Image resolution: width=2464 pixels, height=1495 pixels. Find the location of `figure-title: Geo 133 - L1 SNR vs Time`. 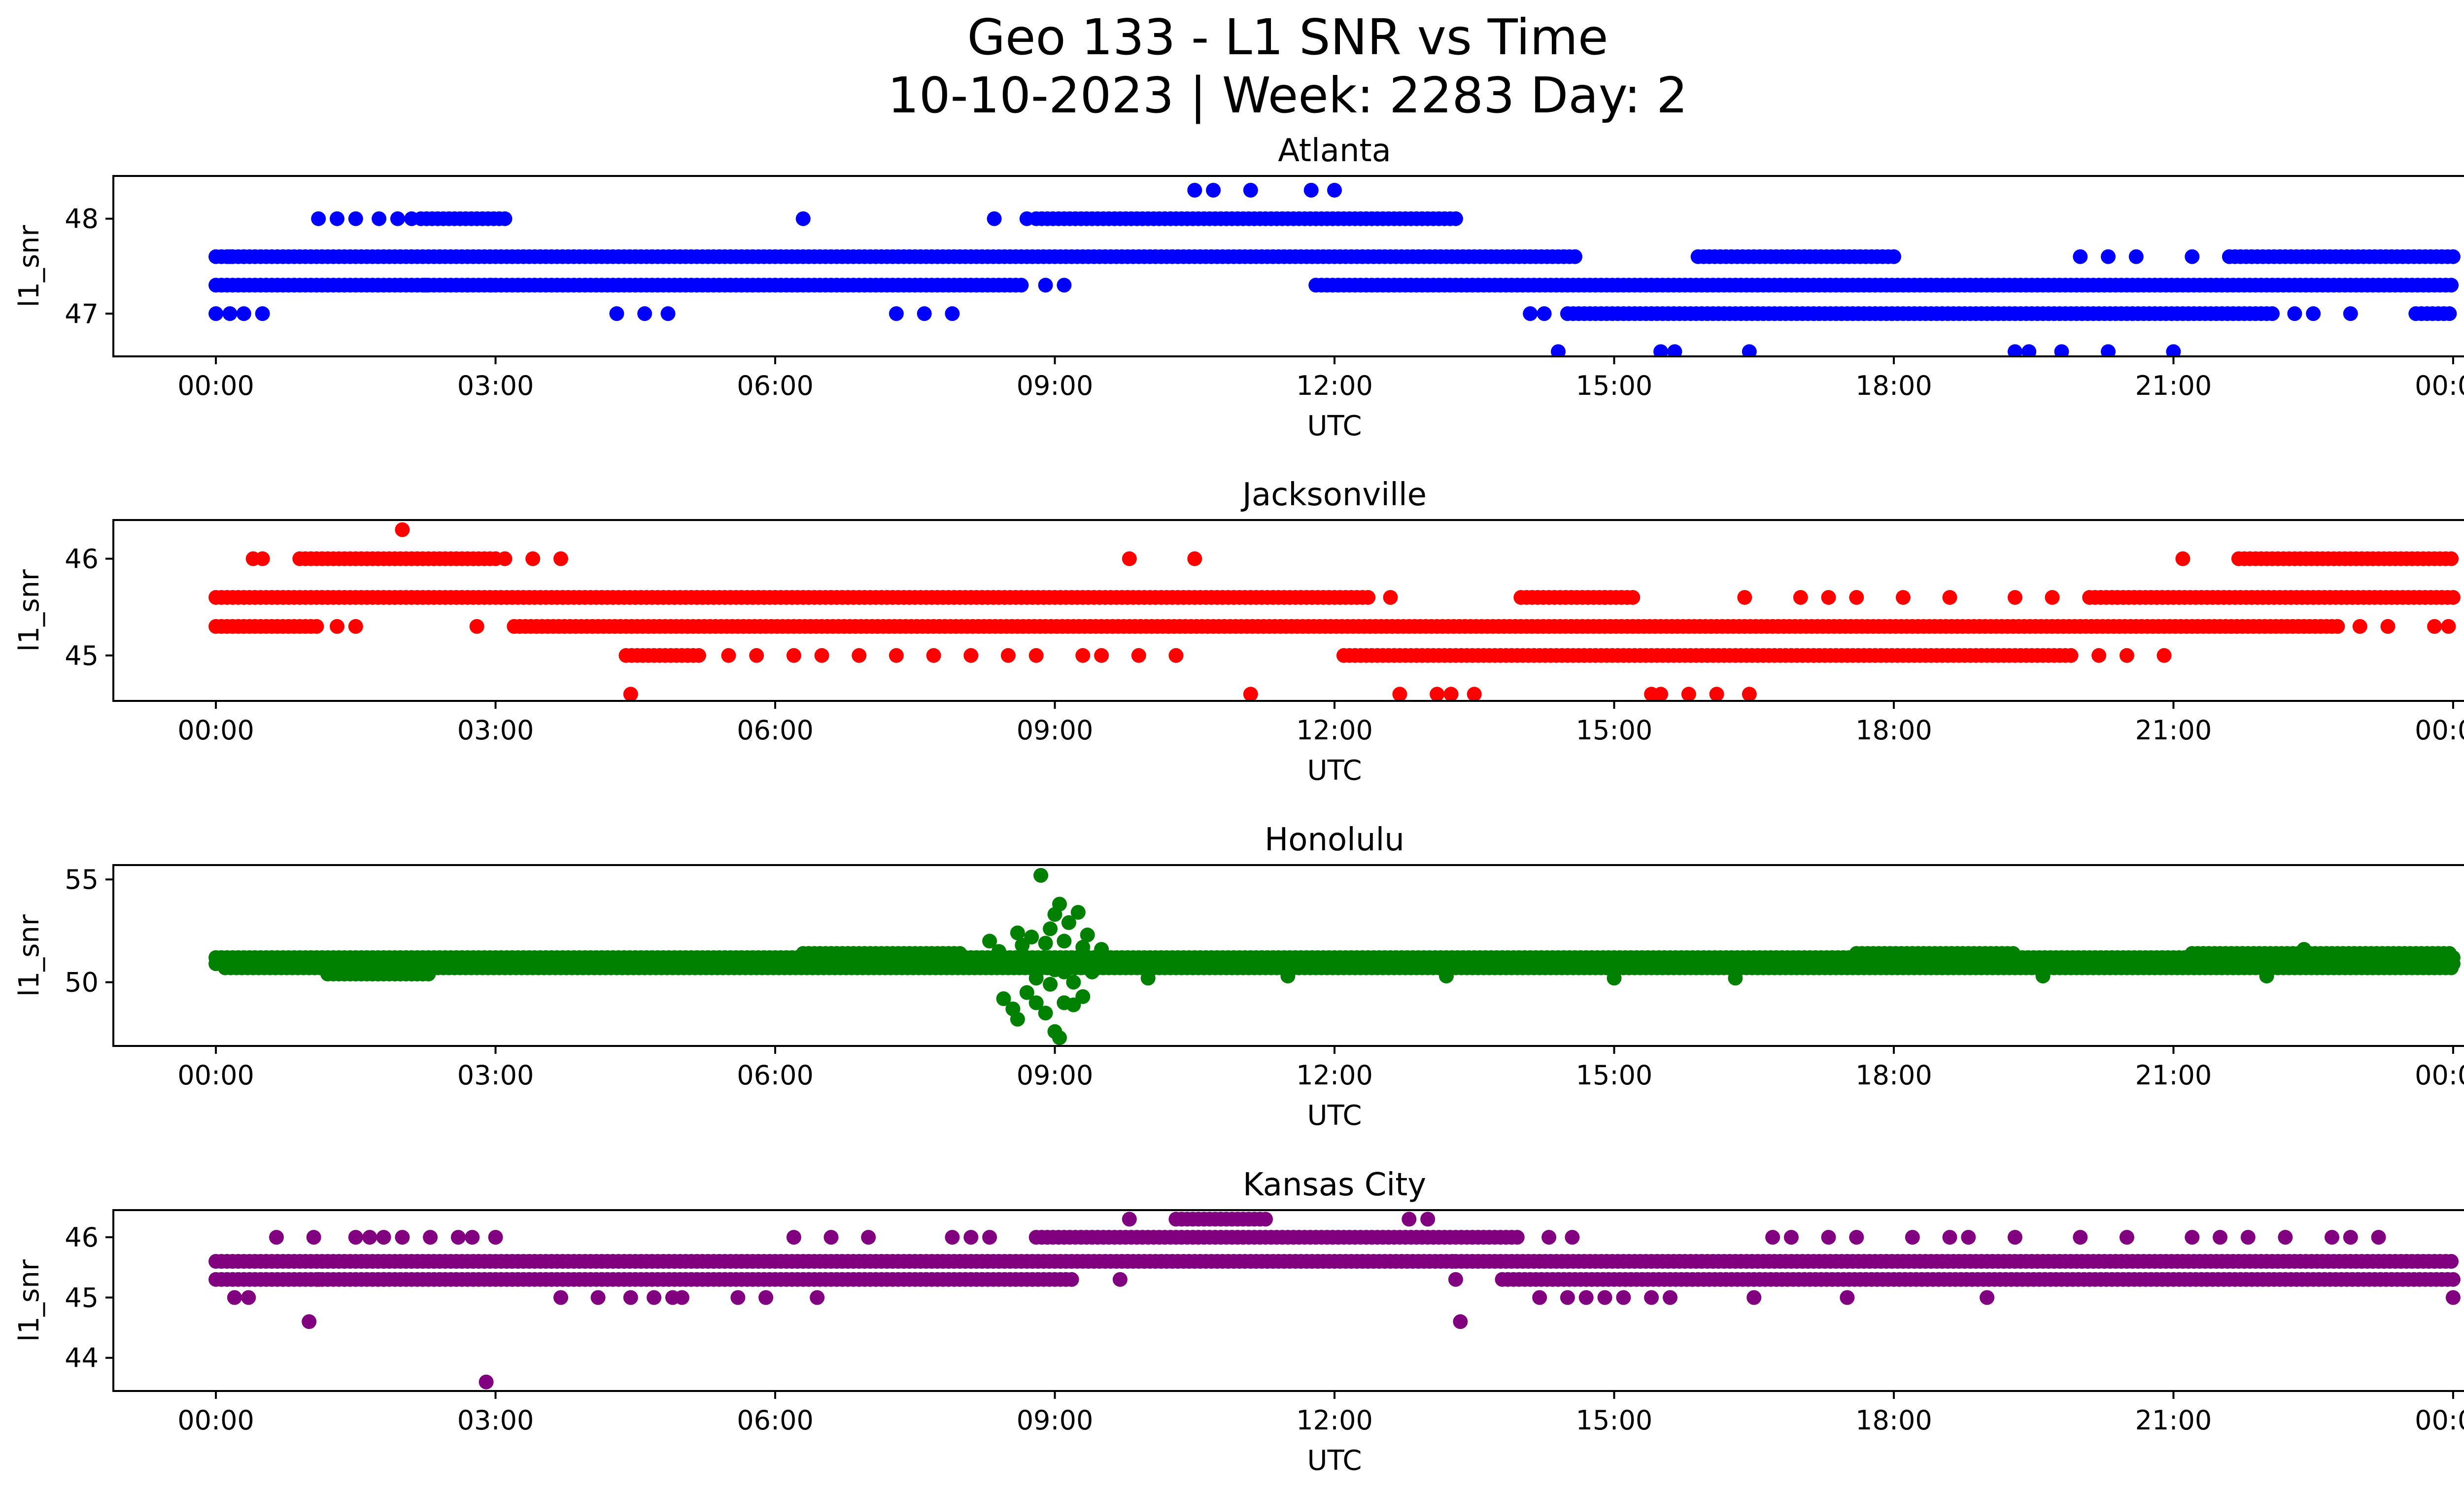

figure-title: Geo 133 - L1 SNR vs Time is located at coordinates (1287, 37).